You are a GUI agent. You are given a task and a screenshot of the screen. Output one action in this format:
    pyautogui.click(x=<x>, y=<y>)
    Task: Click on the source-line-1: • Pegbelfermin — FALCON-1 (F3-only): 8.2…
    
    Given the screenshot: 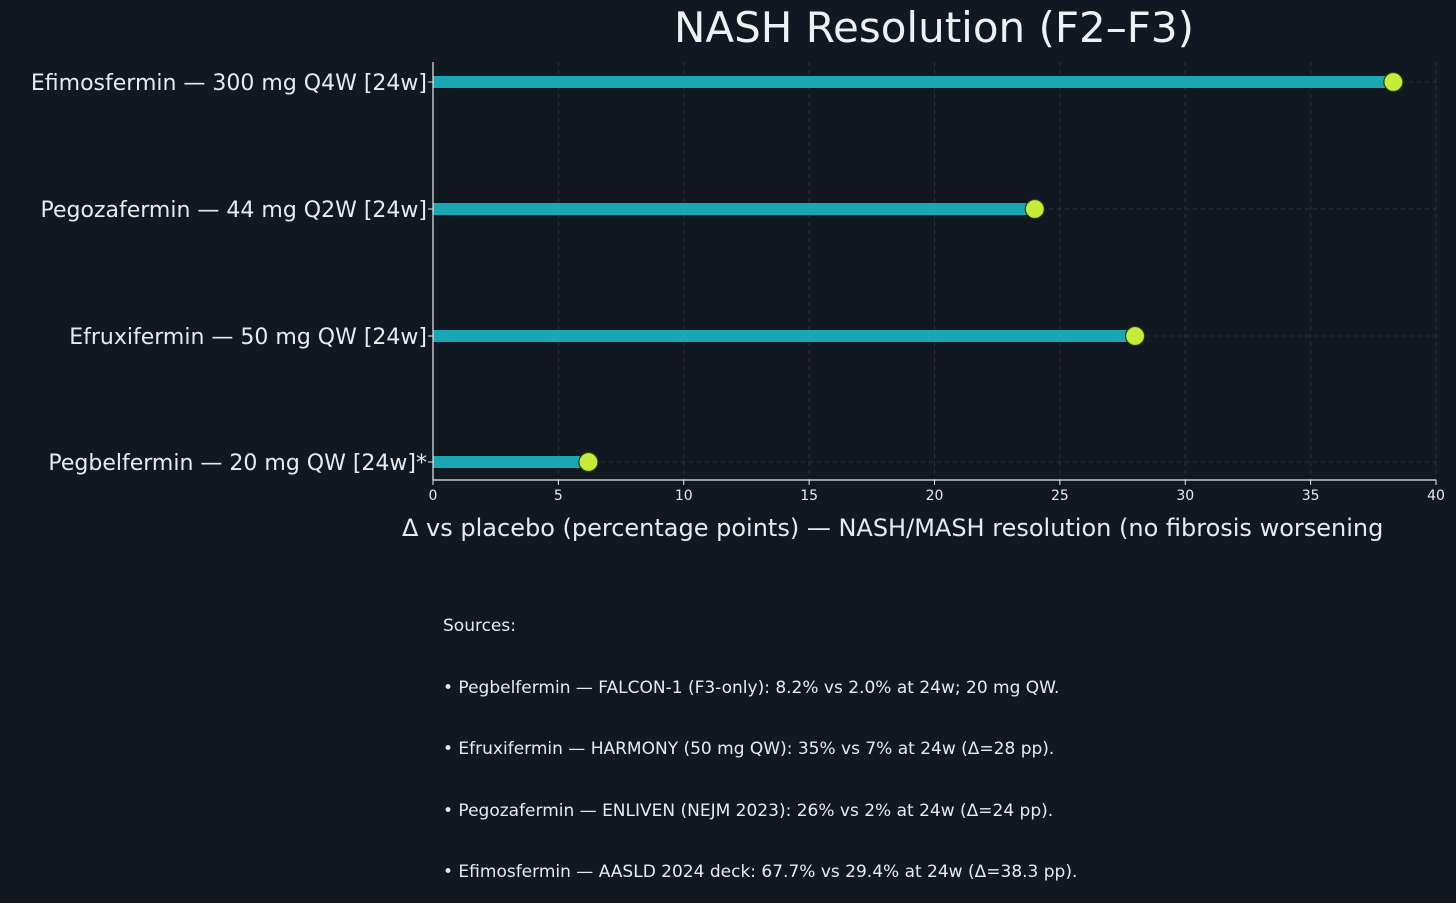 What is the action you would take?
    pyautogui.click(x=751, y=687)
    